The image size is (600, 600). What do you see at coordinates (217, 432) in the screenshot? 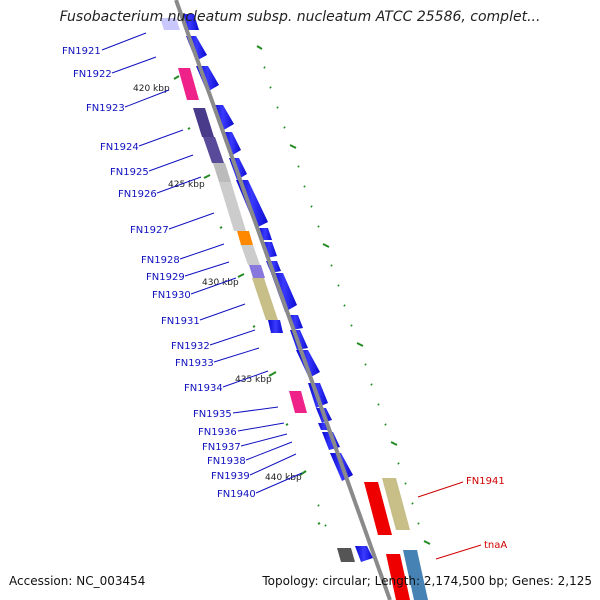
I see `gene-label-fn1936: FN1936` at bounding box center [217, 432].